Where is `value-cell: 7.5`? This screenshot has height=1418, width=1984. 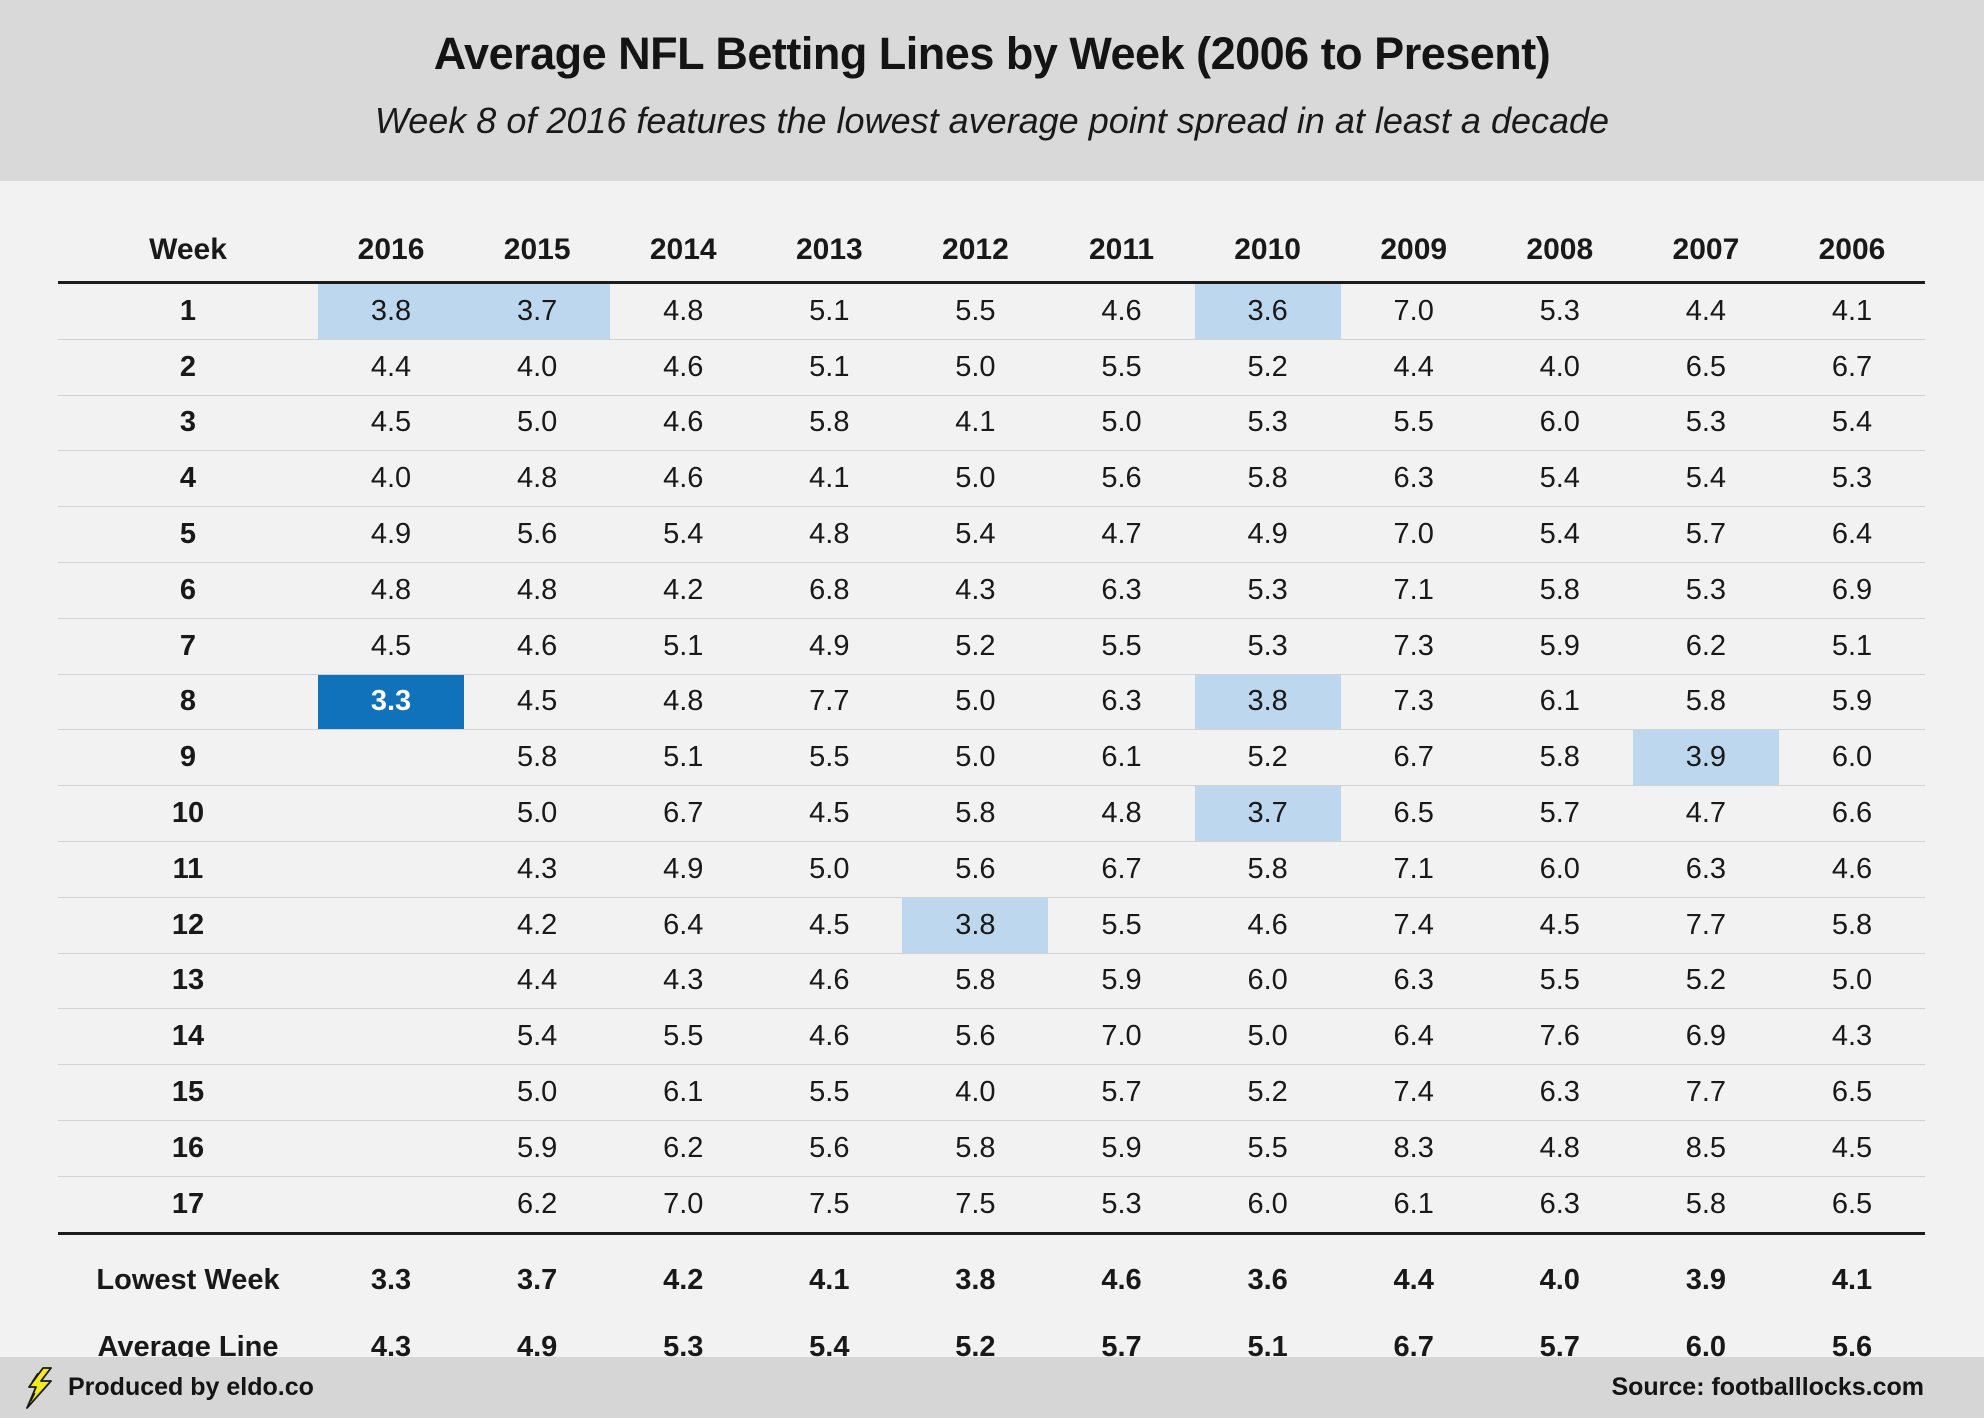 value-cell: 7.5 is located at coordinates (975, 1205).